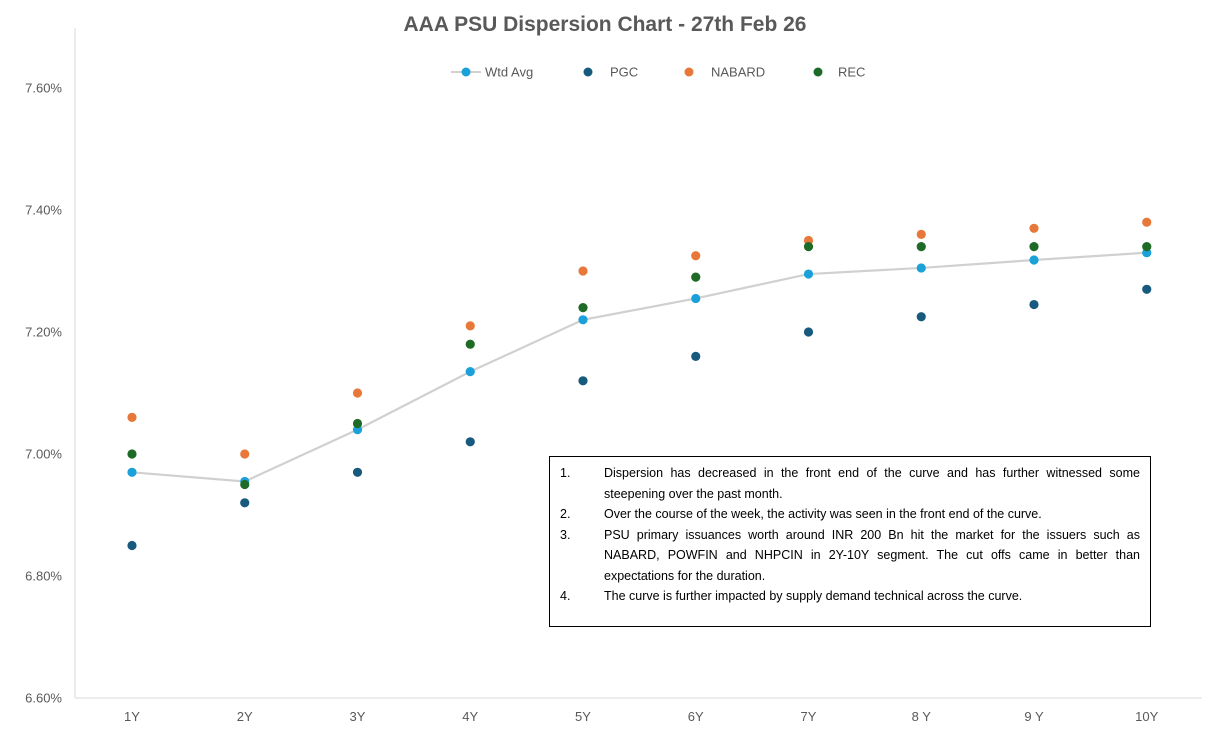 This screenshot has width=1218, height=744. Describe the element at coordinates (565, 514) in the screenshot. I see `commentary-number: 2.` at that location.